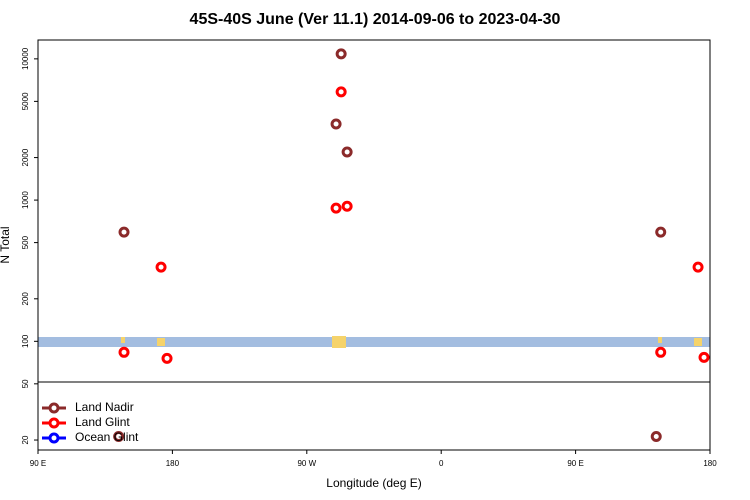  Describe the element at coordinates (102, 422) in the screenshot. I see `legend-label: Land Glint` at that location.